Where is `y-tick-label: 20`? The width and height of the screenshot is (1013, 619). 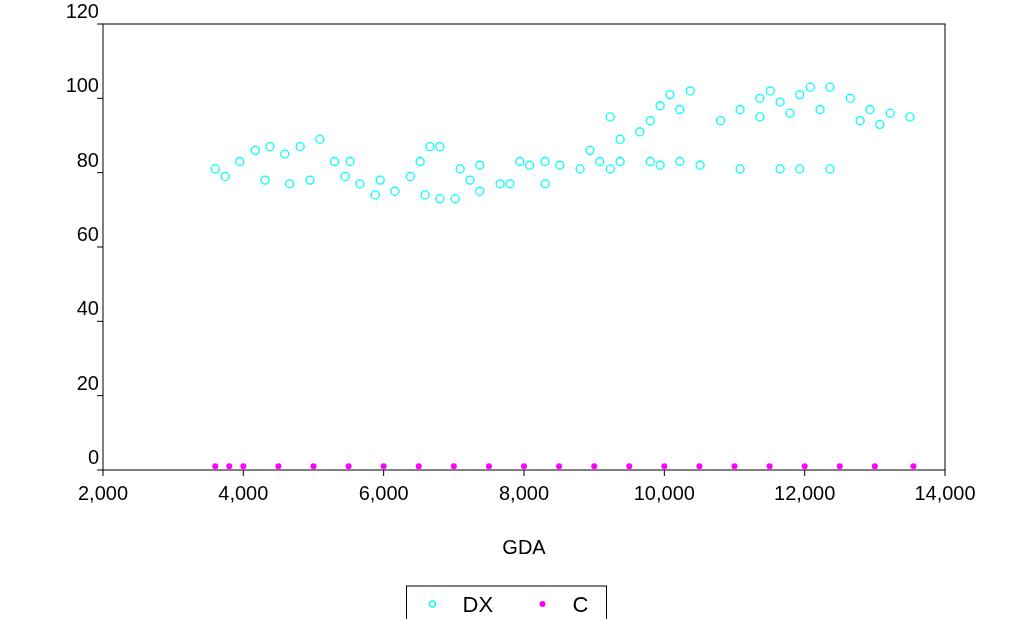 y-tick-label: 20 is located at coordinates (87, 382).